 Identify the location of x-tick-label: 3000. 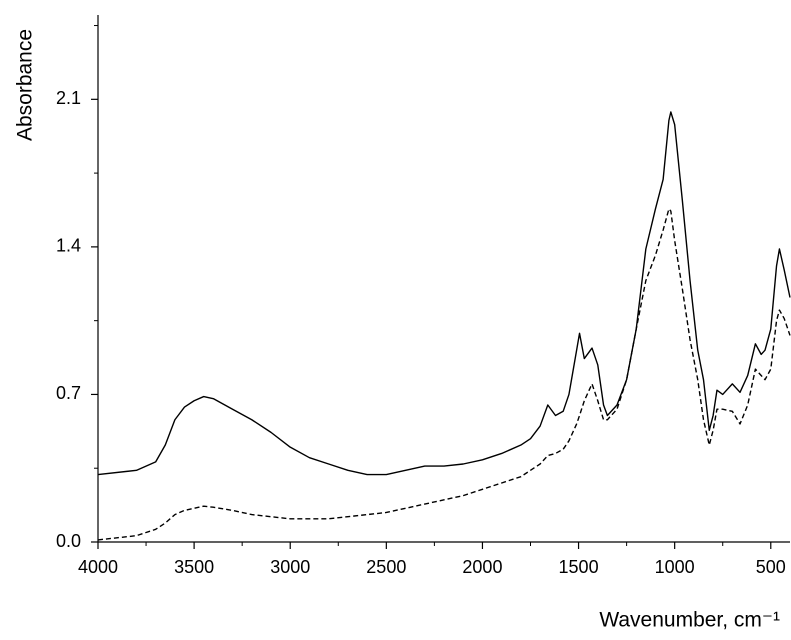
(290, 567).